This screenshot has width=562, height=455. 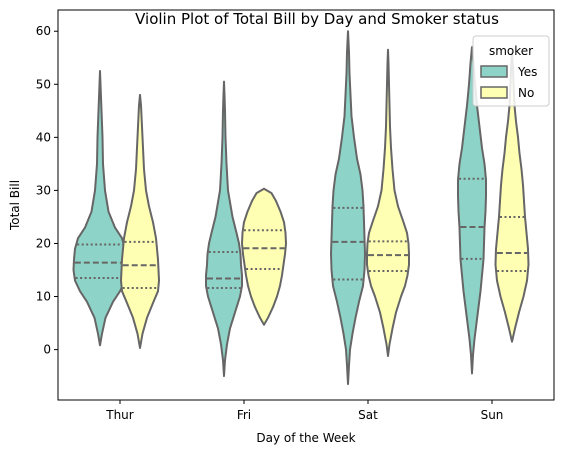 I want to click on legend-label-no: No, so click(x=526, y=93).